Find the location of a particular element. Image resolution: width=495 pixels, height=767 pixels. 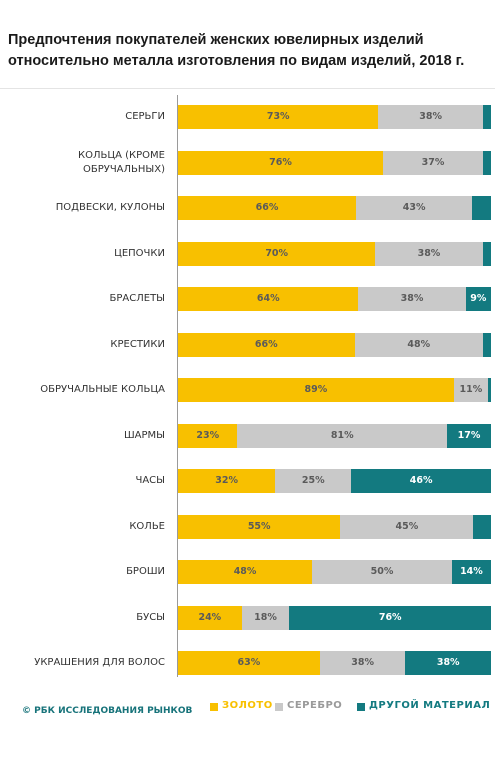

value-label: 63% is located at coordinates (249, 662).